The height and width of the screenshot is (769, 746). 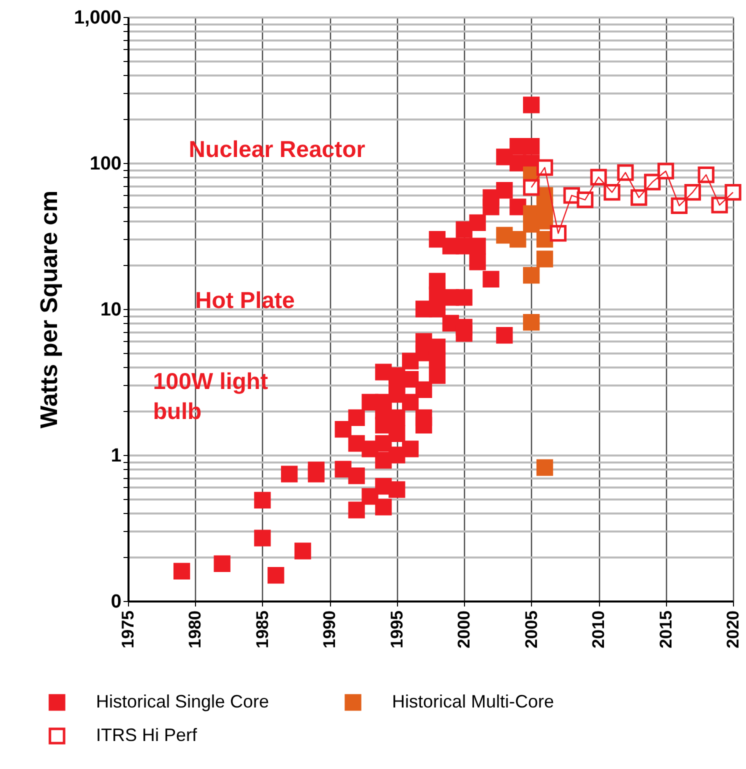 What do you see at coordinates (128, 629) in the screenshot?
I see `x-tick-label: 1975` at bounding box center [128, 629].